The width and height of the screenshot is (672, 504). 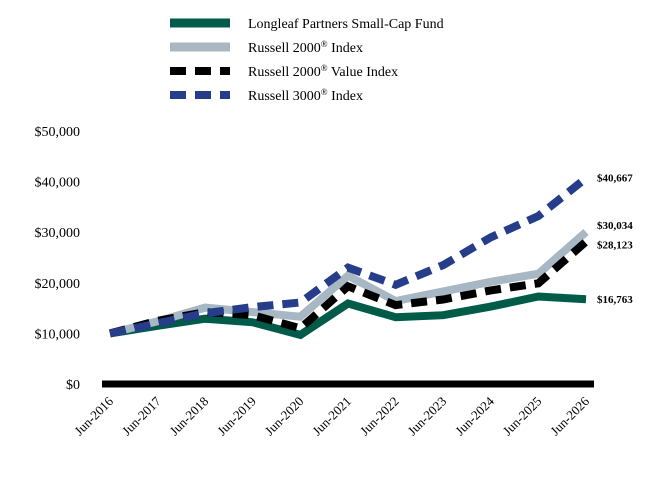 I want to click on y-tick-label: $10,000, so click(x=58, y=334).